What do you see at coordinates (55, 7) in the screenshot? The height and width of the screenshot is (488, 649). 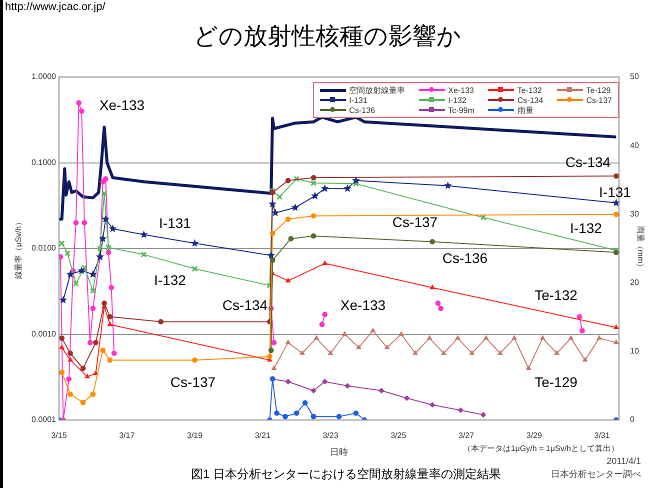 I see `text: http://www.jcac.or.jp/` at bounding box center [55, 7].